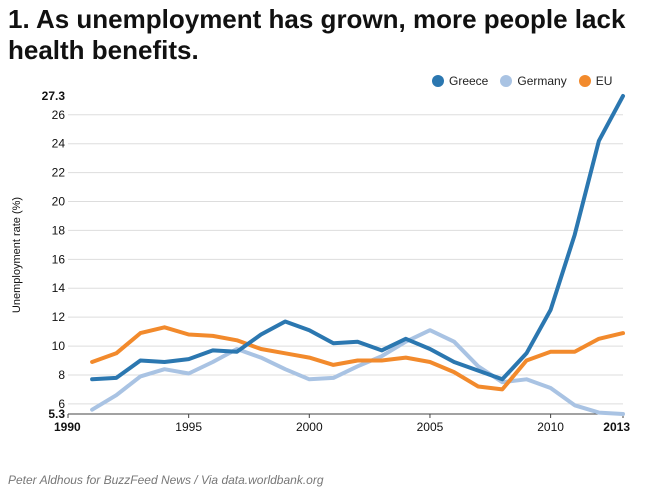 Image resolution: width=649 pixels, height=489 pixels. What do you see at coordinates (59, 144) in the screenshot?
I see `y-tick-label-24: 24` at bounding box center [59, 144].